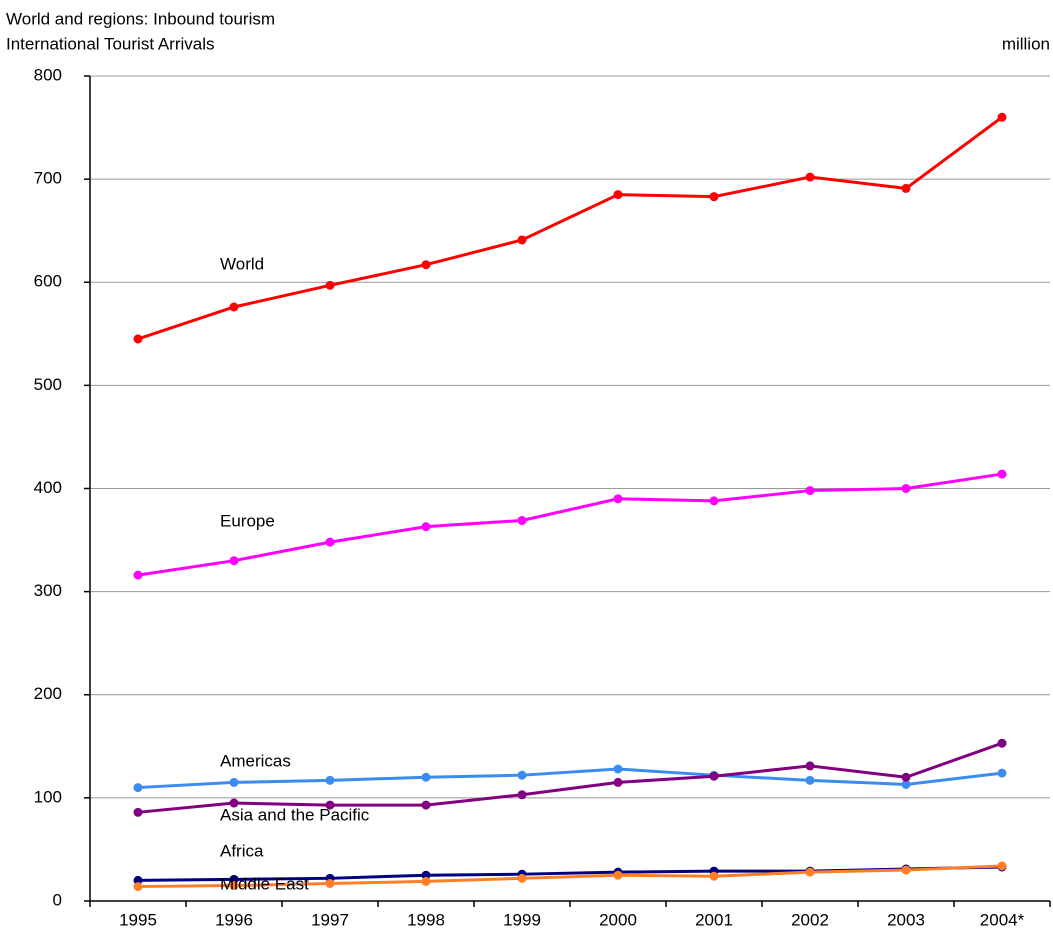 The image size is (1053, 930). What do you see at coordinates (140, 18) in the screenshot?
I see `chart-title: World and regions: Inbound tourism` at bounding box center [140, 18].